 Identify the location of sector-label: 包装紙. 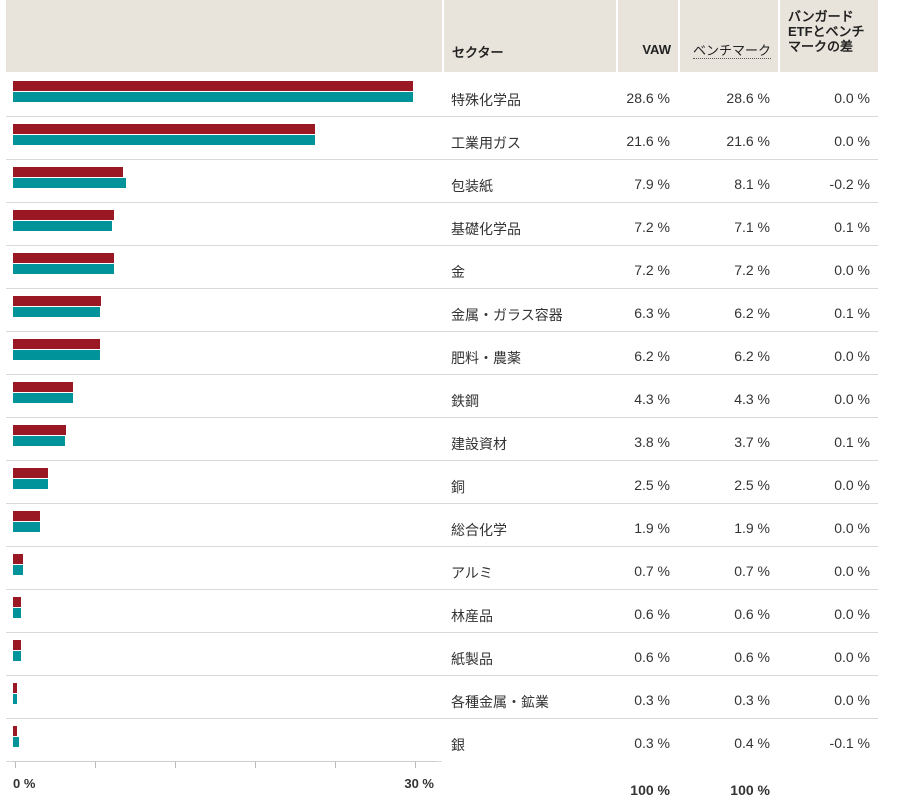
(472, 186).